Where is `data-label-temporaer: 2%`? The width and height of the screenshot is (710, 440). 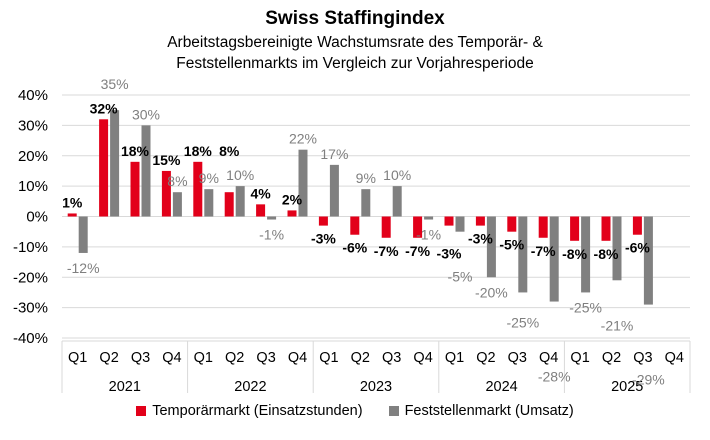
data-label-temporaer: 2% is located at coordinates (292, 199).